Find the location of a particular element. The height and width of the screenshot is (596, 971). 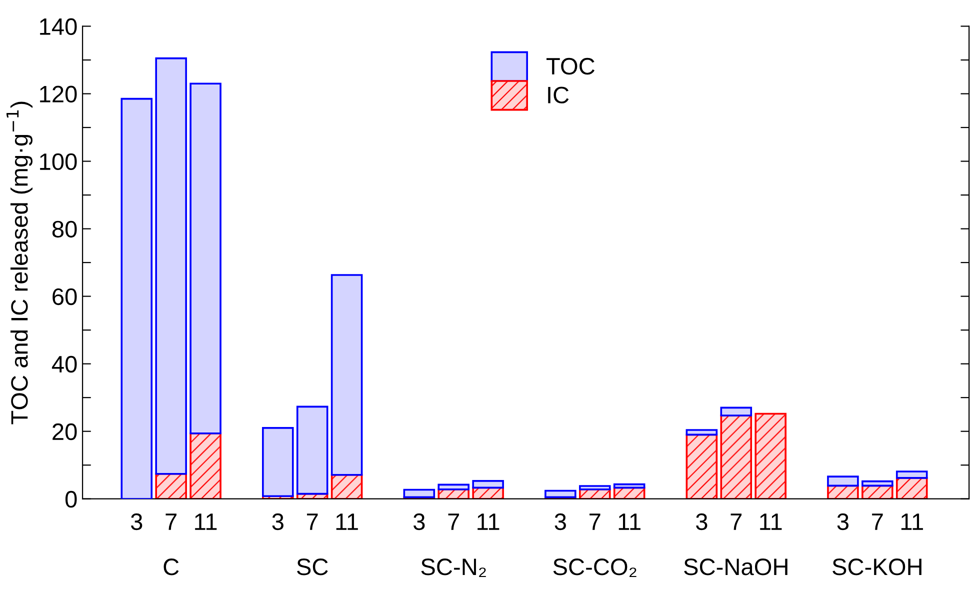

y-tick-label: 140 is located at coordinates (58, 27).